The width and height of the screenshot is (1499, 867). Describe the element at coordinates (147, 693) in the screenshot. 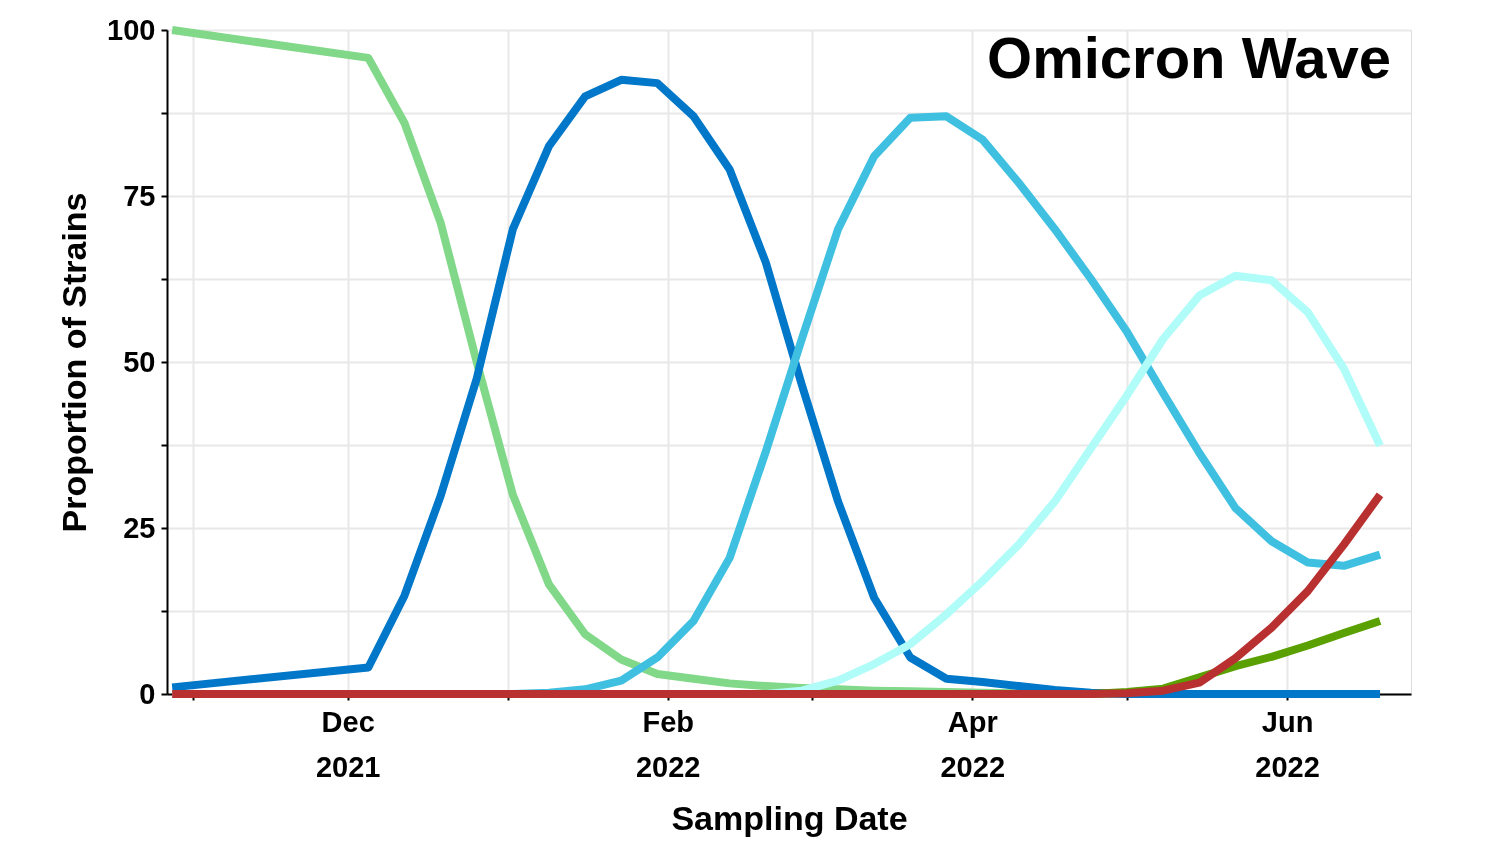

I see `y-tick-label: 0` at that location.